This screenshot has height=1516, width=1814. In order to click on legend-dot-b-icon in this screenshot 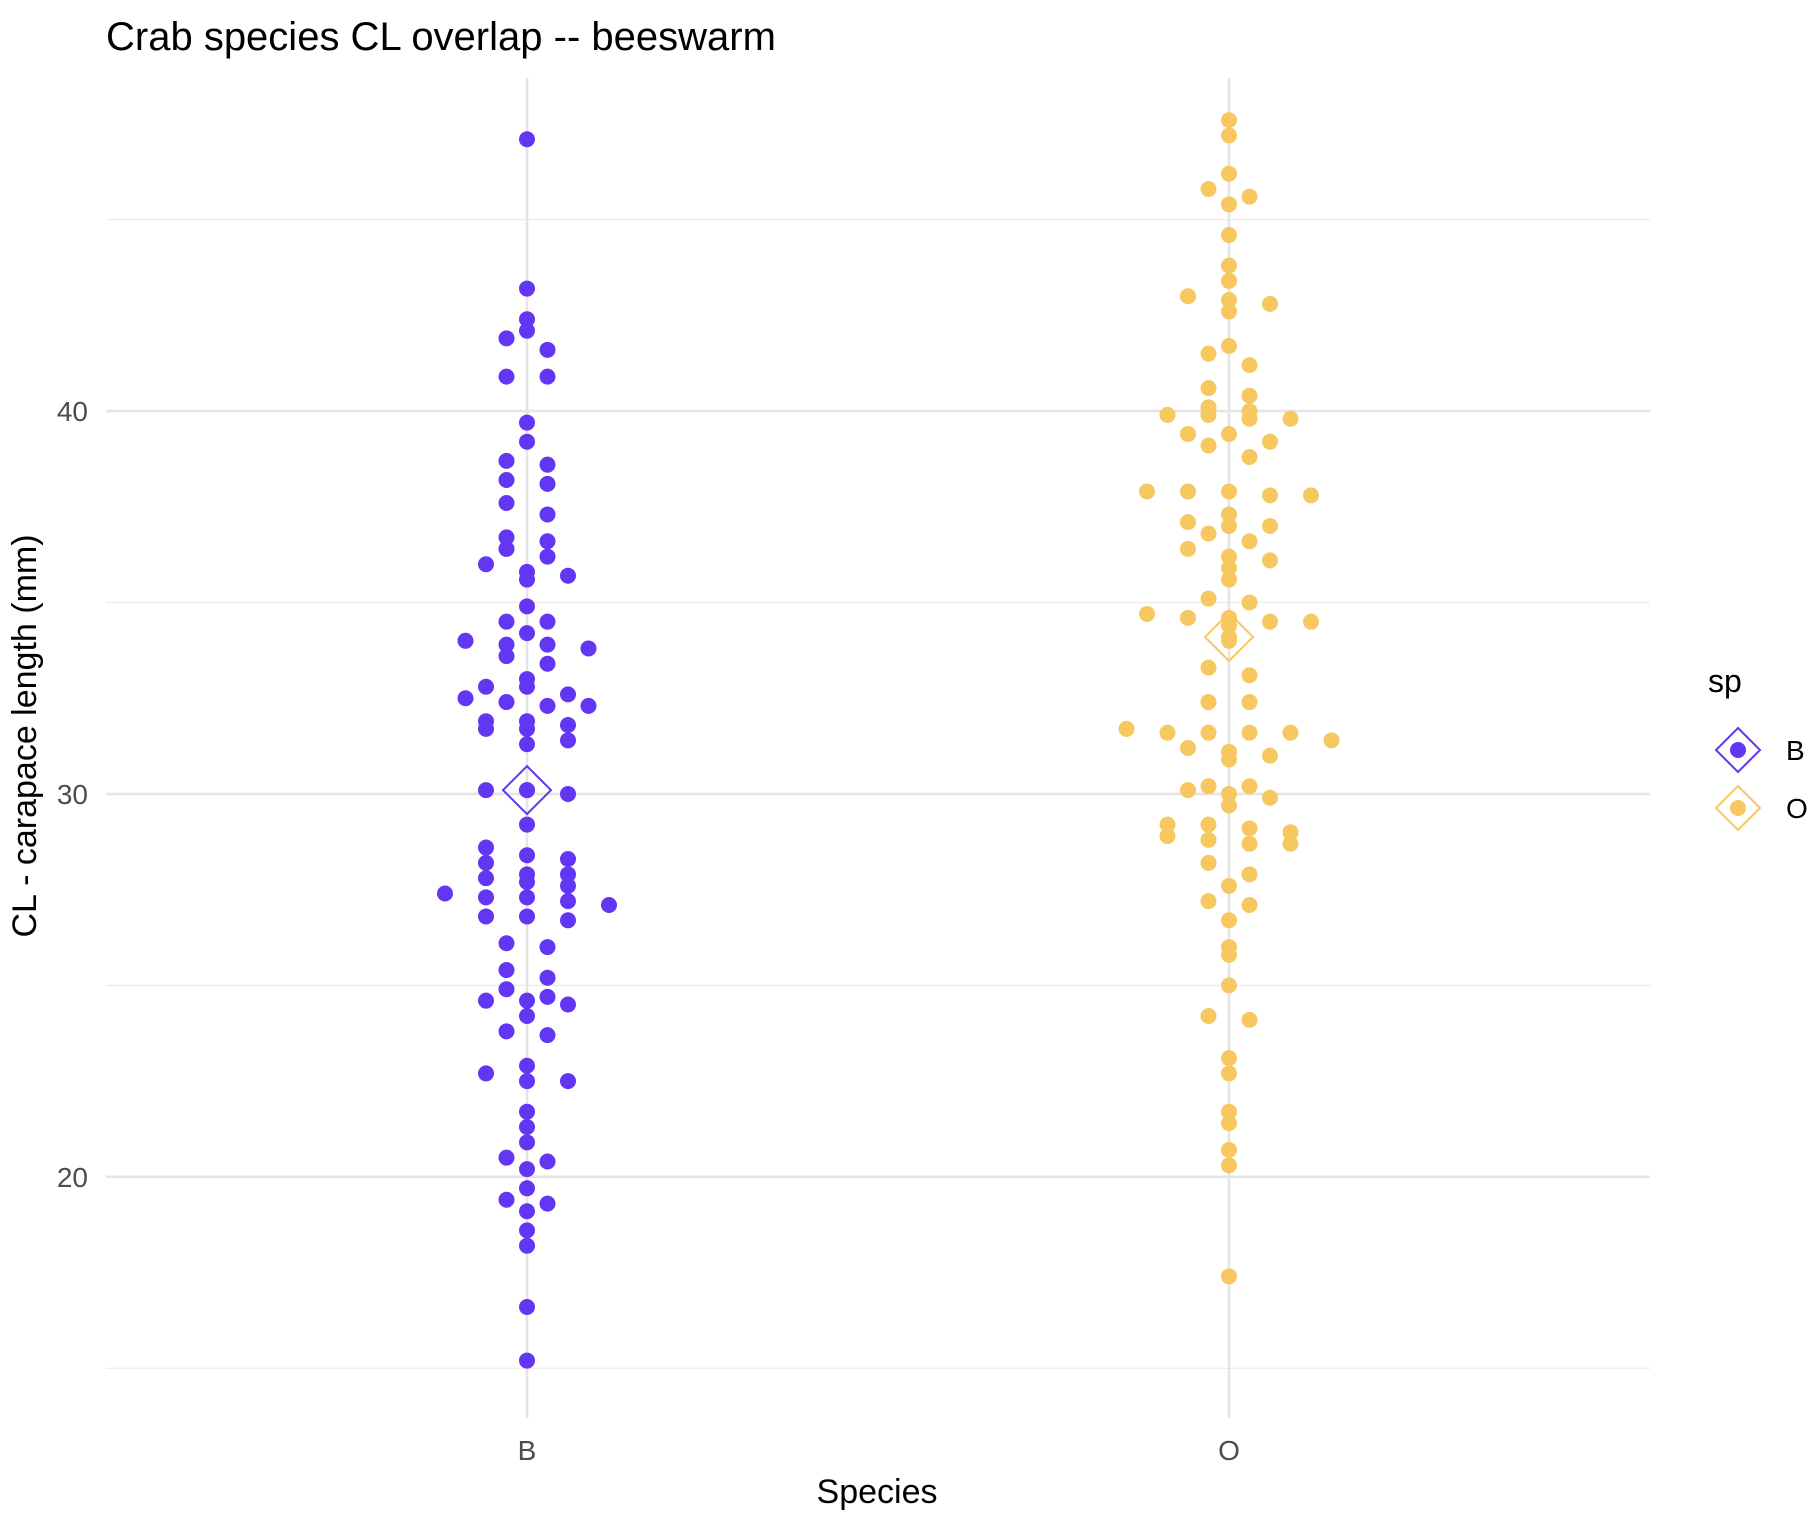, I will do `click(1738, 750)`.